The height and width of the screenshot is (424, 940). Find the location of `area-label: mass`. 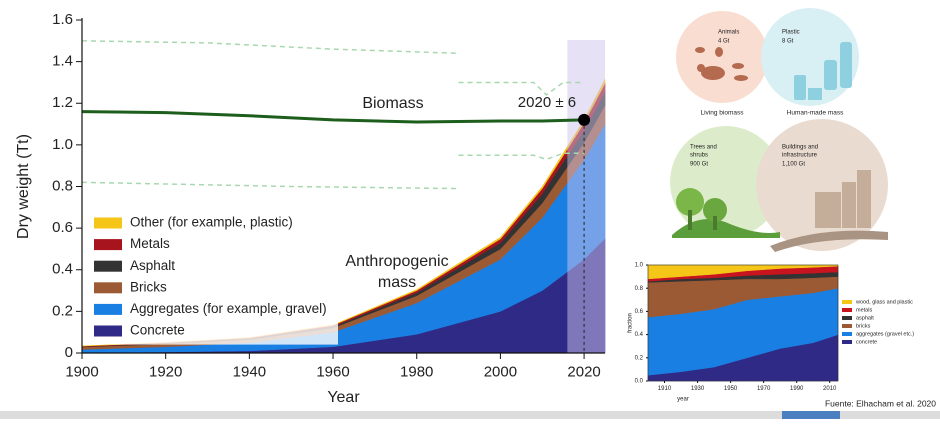

area-label: mass is located at coordinates (397, 282).